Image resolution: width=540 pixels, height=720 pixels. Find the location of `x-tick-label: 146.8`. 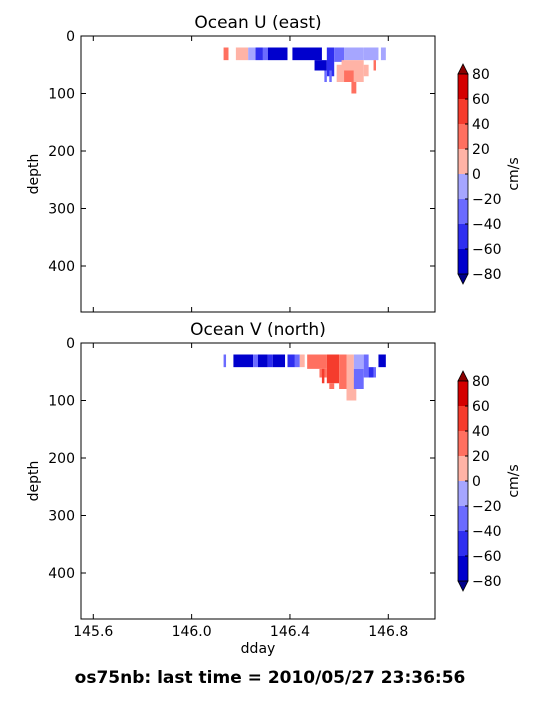

x-tick-label: 146.8 is located at coordinates (388, 632).